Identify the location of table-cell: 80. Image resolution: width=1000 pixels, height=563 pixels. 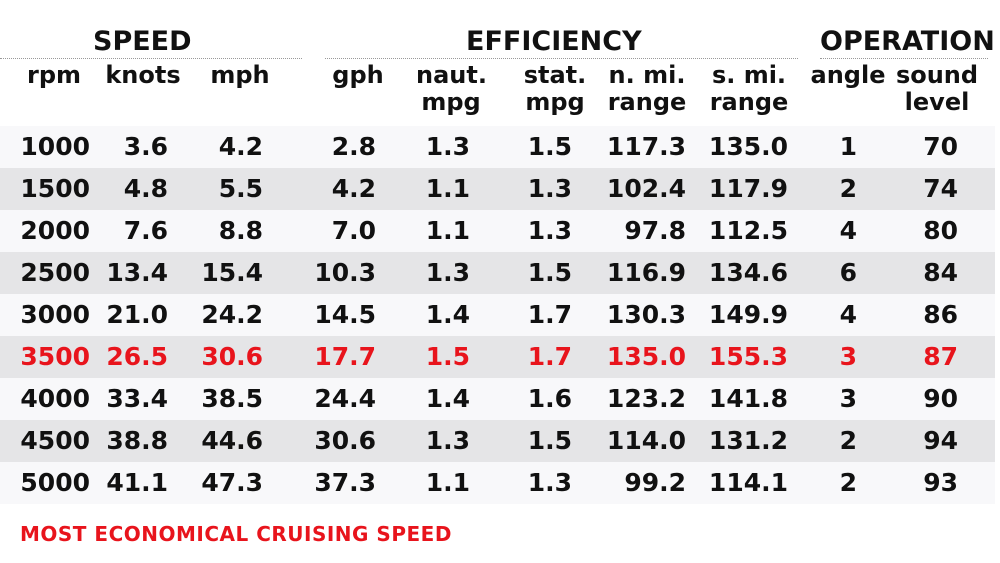
(940, 230).